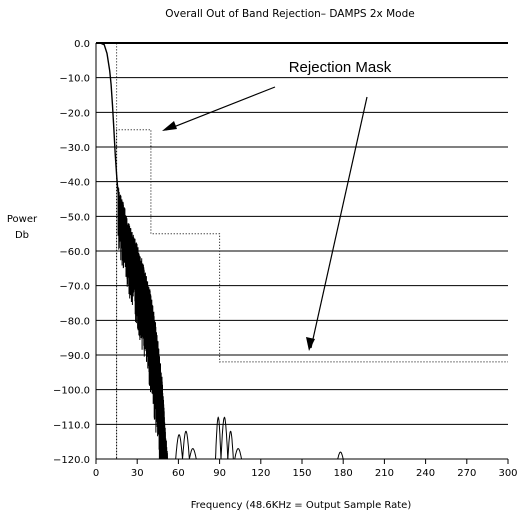  Describe the element at coordinates (220, 108) in the screenshot. I see `arrow-left-line` at that location.